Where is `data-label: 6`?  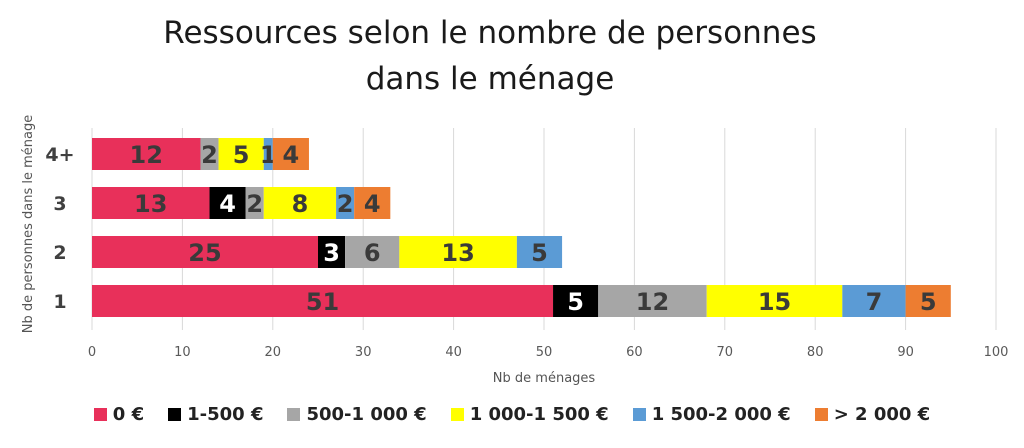 data-label: 6 is located at coordinates (372, 253).